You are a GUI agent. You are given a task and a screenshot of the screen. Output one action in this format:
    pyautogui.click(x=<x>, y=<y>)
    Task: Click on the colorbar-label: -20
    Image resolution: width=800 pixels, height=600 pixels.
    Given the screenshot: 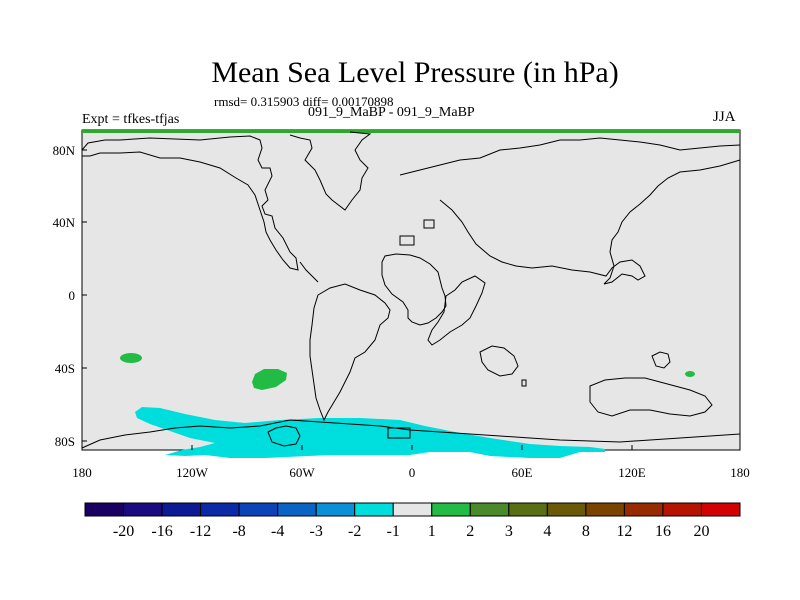 What is the action you would take?
    pyautogui.click(x=123, y=531)
    